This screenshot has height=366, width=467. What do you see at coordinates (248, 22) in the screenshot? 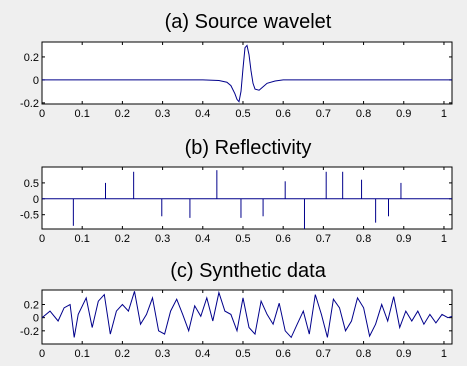
I see `panel-title: (a) Source wavelet` at bounding box center [248, 22].